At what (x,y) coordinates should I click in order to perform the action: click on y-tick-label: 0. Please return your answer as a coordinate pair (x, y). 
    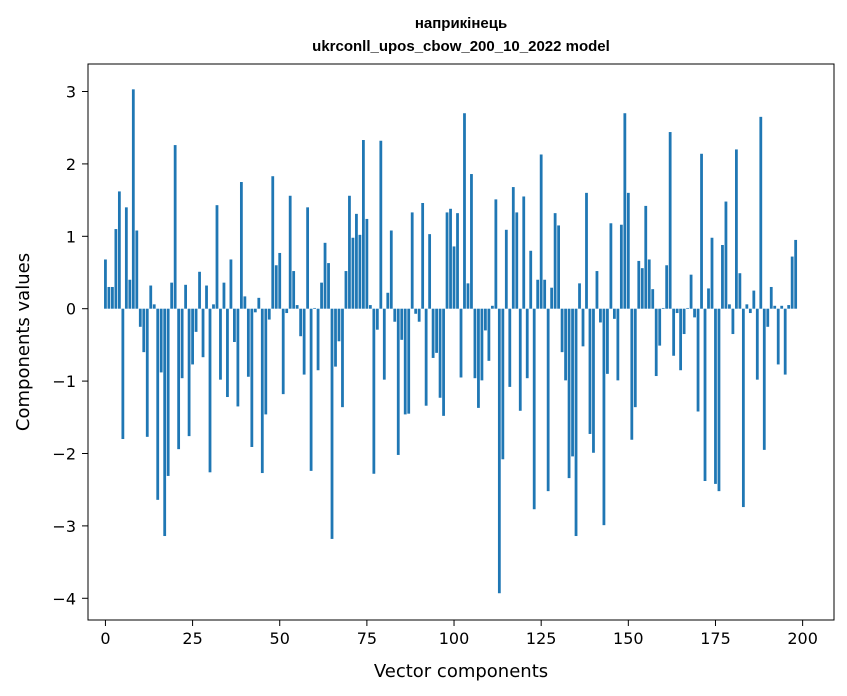
    Looking at the image, I should click on (71, 309).